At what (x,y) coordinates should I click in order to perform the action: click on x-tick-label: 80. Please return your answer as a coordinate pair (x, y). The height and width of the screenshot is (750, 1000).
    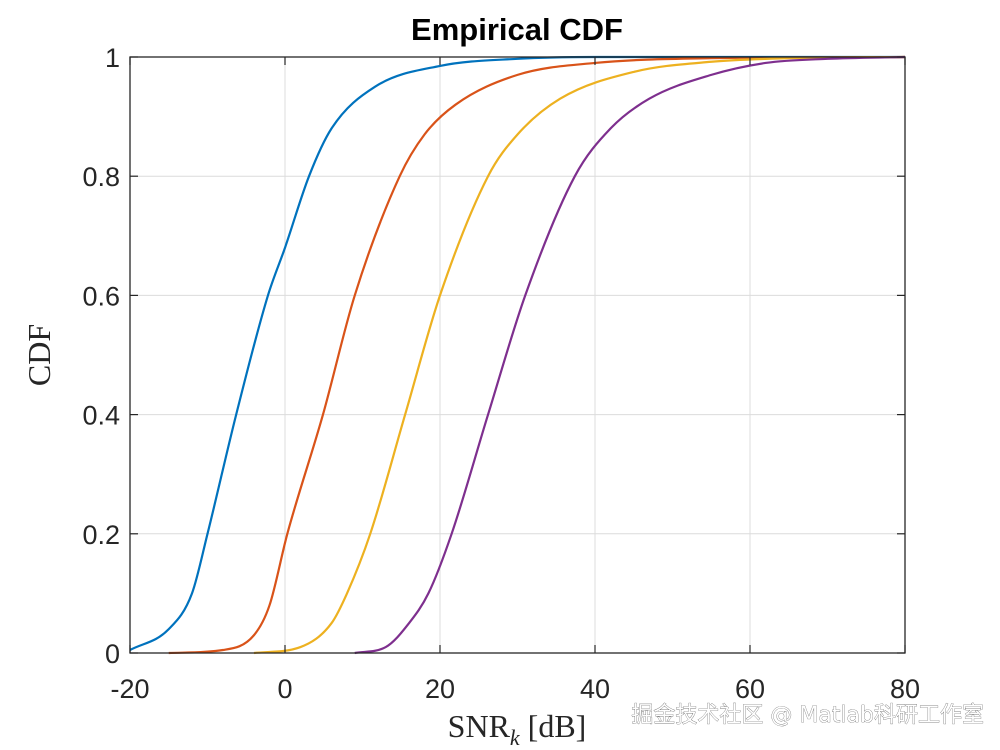
    Looking at the image, I should click on (905, 689).